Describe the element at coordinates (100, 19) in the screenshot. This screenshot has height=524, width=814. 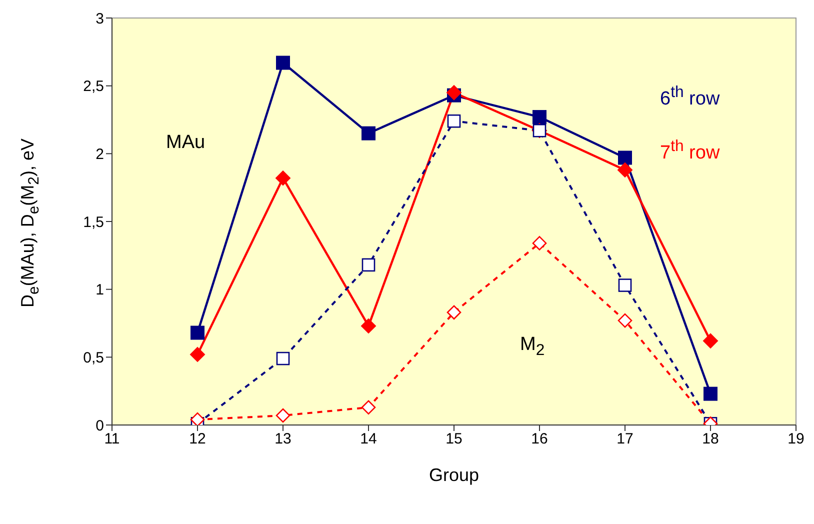
I see `y-tick-label: 3` at that location.